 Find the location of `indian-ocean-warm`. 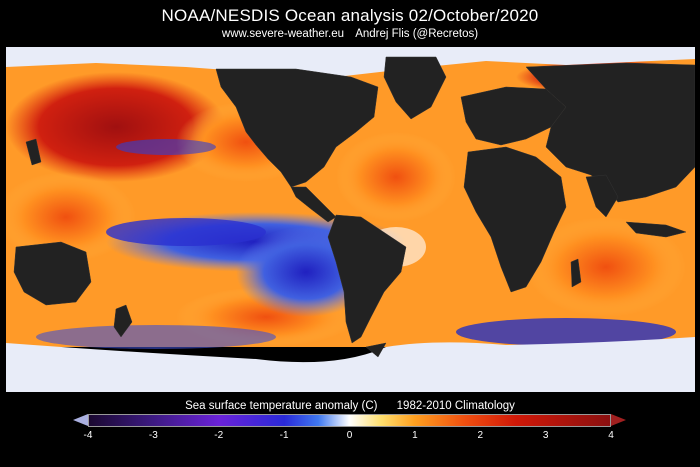

indian-ocean-warm is located at coordinates (606, 267).